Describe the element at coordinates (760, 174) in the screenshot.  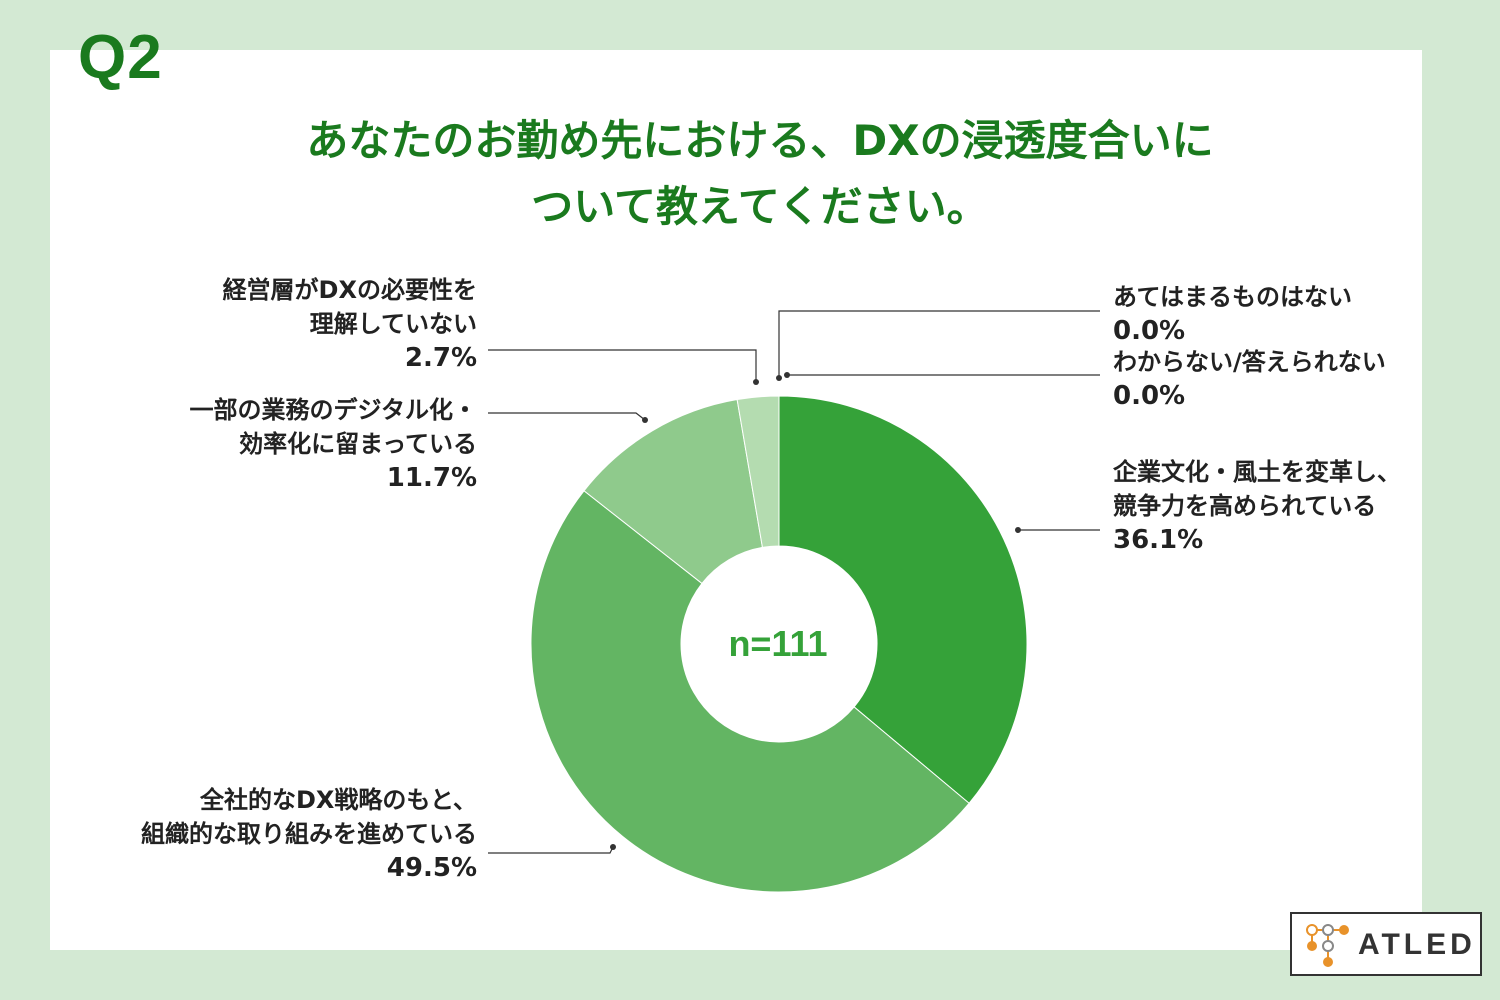
I see `chart-title: あなたのお勤め先における、DXの浸透度合いに ついて教えてください。` at that location.